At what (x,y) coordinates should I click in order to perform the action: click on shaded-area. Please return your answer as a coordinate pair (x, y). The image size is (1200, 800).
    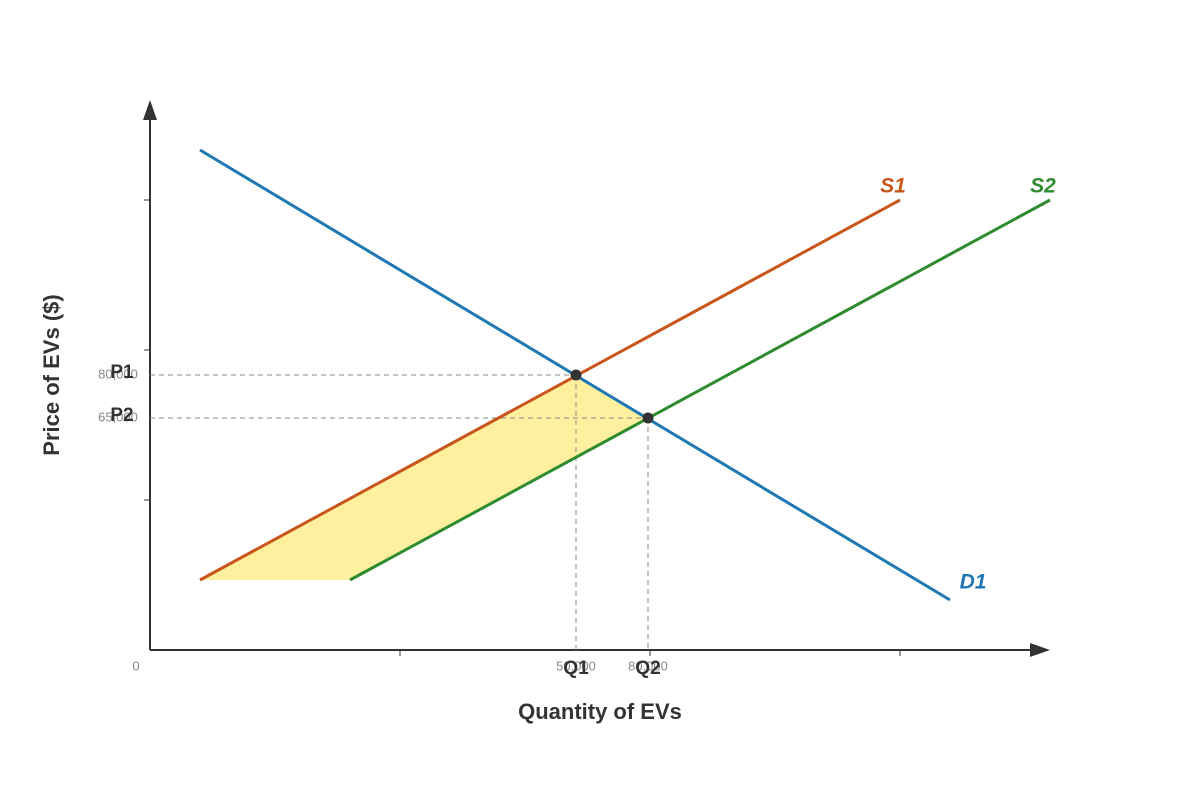
    Looking at the image, I should click on (424, 477).